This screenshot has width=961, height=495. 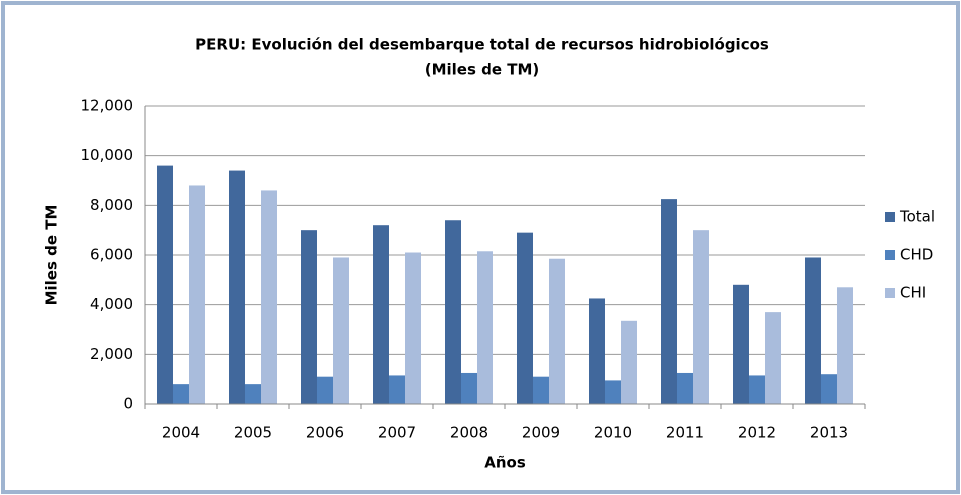 I want to click on x-tick-label: 2006, so click(x=325, y=433).